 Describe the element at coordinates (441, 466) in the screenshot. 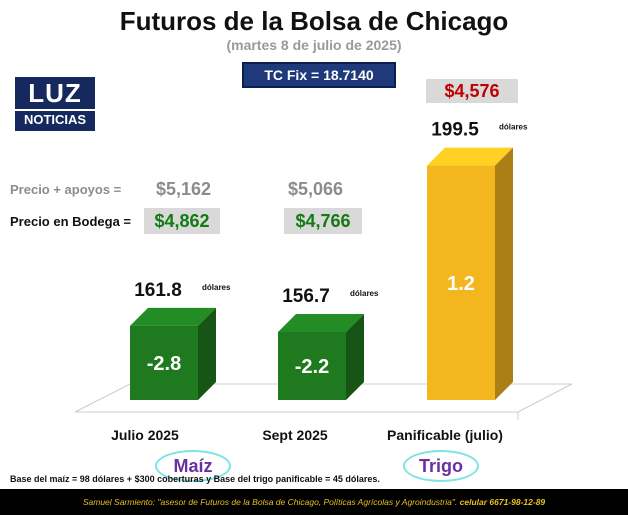

I see `trigo-group-label: Trigo` at that location.